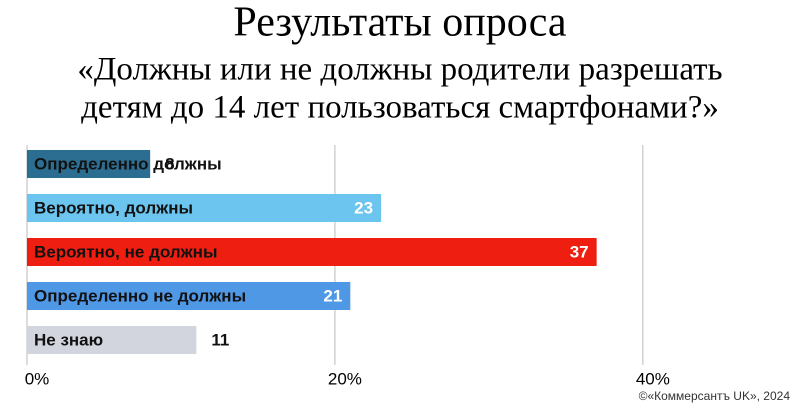  I want to click on value-label: 11, so click(220, 339).